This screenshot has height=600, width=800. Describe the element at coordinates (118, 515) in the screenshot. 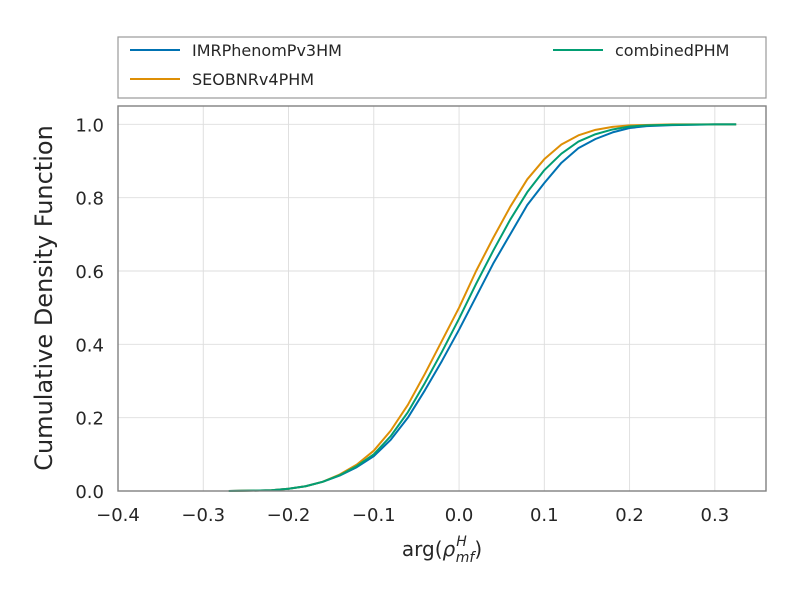

I see `x-tick-label: −0.4` at that location.